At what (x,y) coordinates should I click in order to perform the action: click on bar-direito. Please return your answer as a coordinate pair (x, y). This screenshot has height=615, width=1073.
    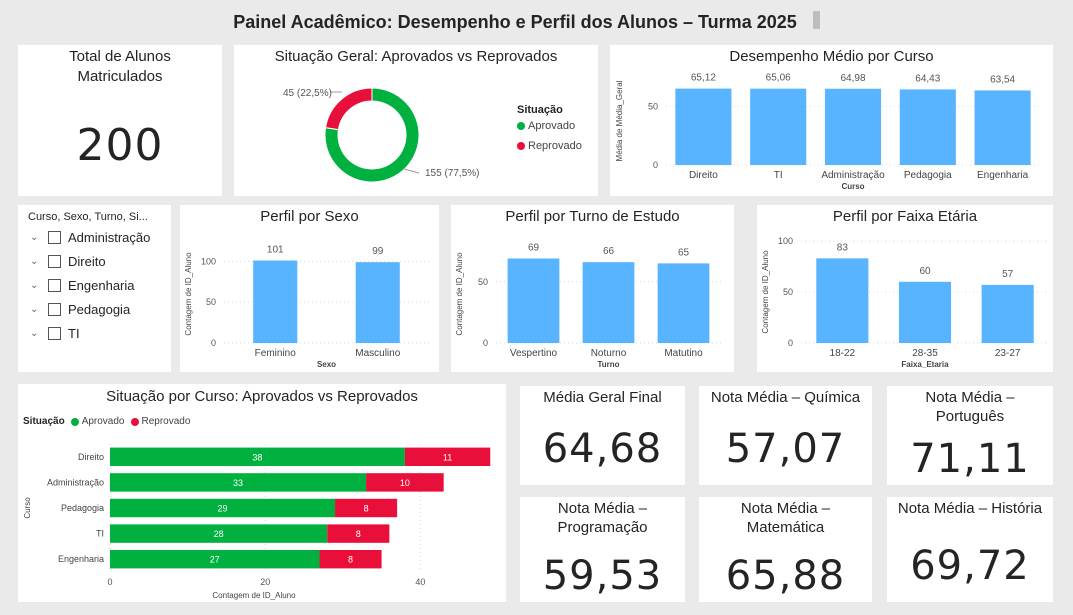
    Looking at the image, I should click on (703, 126).